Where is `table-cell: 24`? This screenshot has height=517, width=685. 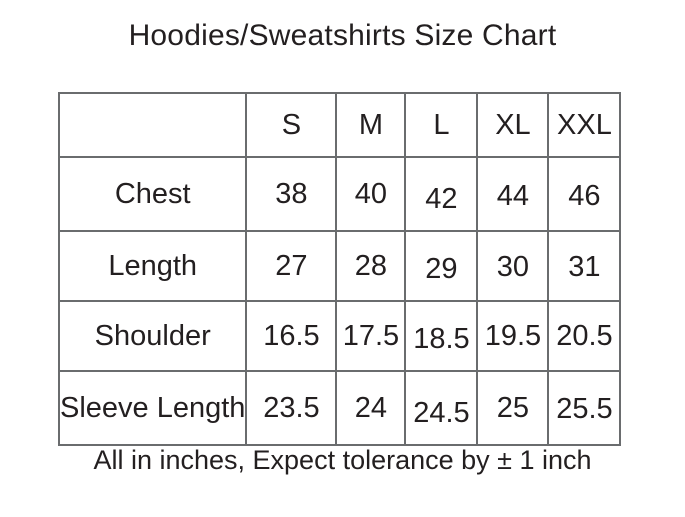 table-cell: 24 is located at coordinates (371, 408).